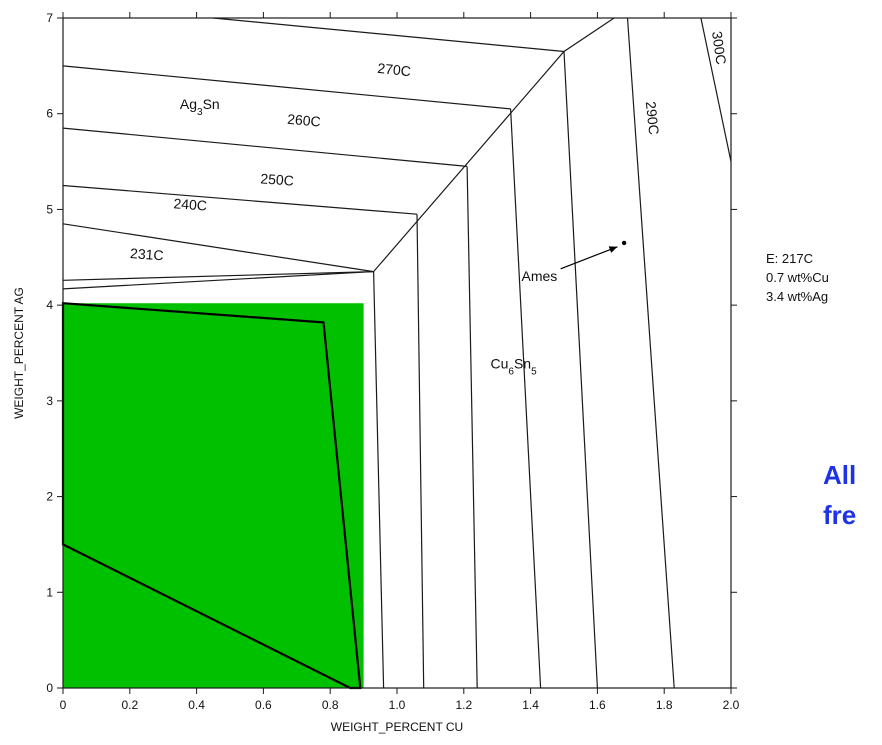 This screenshot has width=882, height=745. What do you see at coordinates (463, 705) in the screenshot?
I see `x-tick-label: 1.2` at bounding box center [463, 705].